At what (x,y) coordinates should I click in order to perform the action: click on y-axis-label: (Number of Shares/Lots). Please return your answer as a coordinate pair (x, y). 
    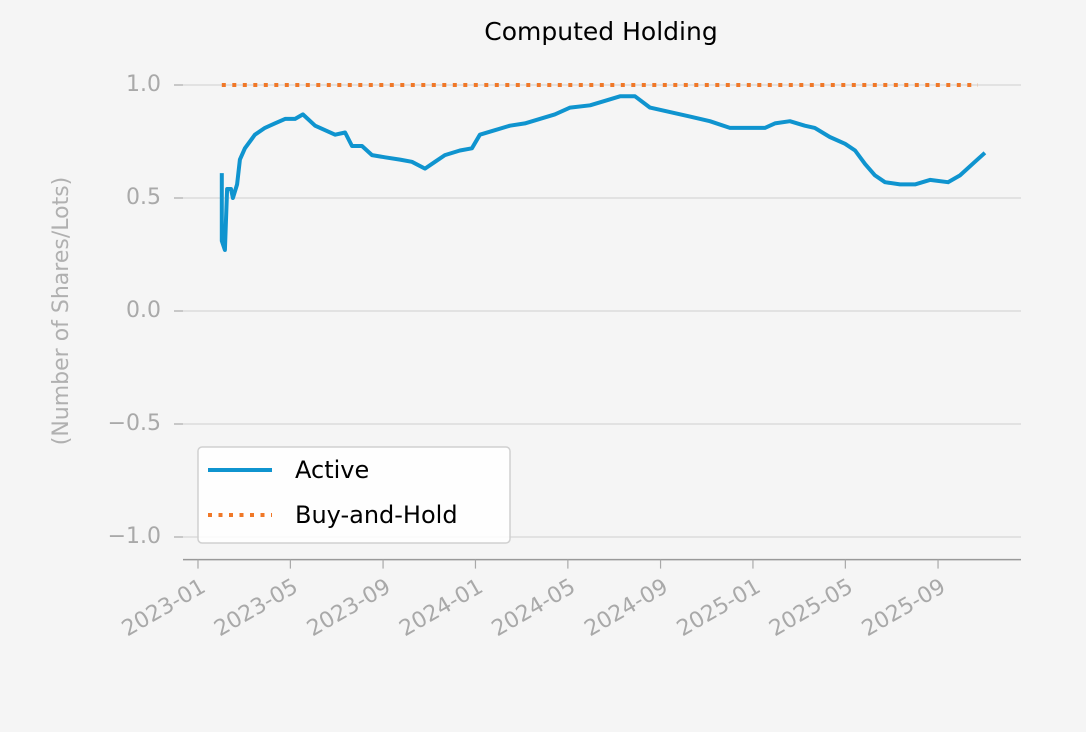
    Looking at the image, I should click on (61, 311).